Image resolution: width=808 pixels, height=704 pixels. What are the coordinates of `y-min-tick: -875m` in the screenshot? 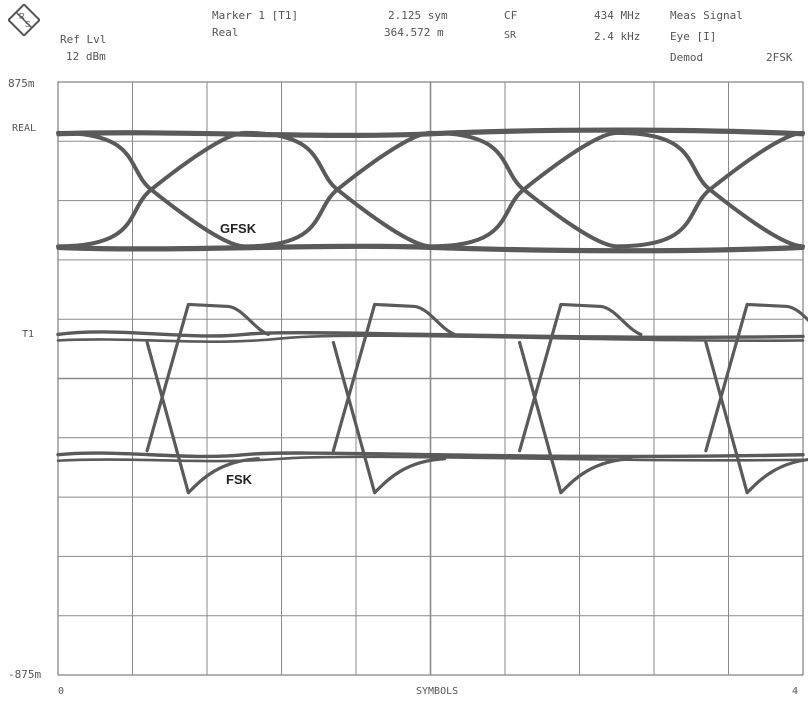 It's located at (25, 674).